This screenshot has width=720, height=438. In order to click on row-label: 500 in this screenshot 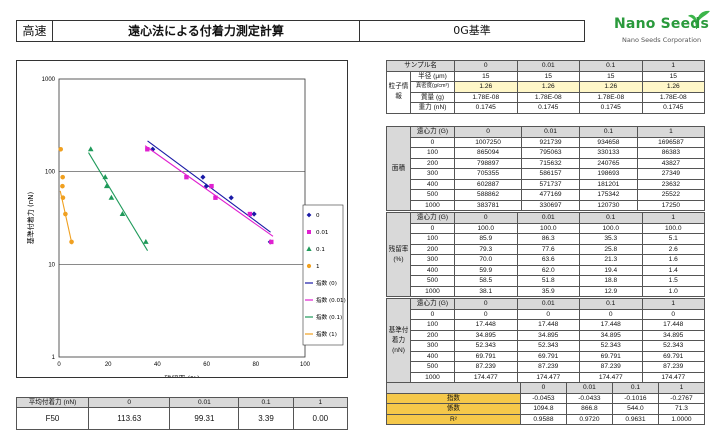, I will do `click(432, 281)`.